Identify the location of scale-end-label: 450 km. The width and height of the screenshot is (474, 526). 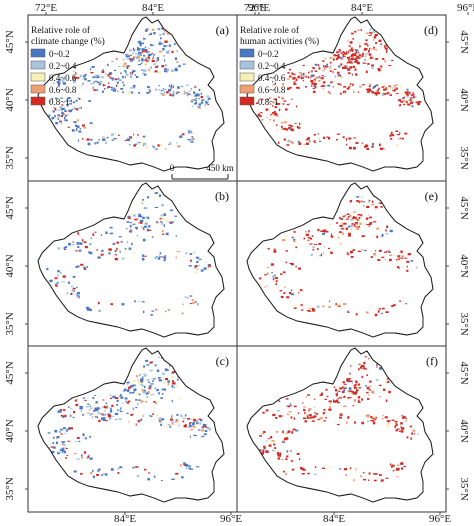
(219, 168).